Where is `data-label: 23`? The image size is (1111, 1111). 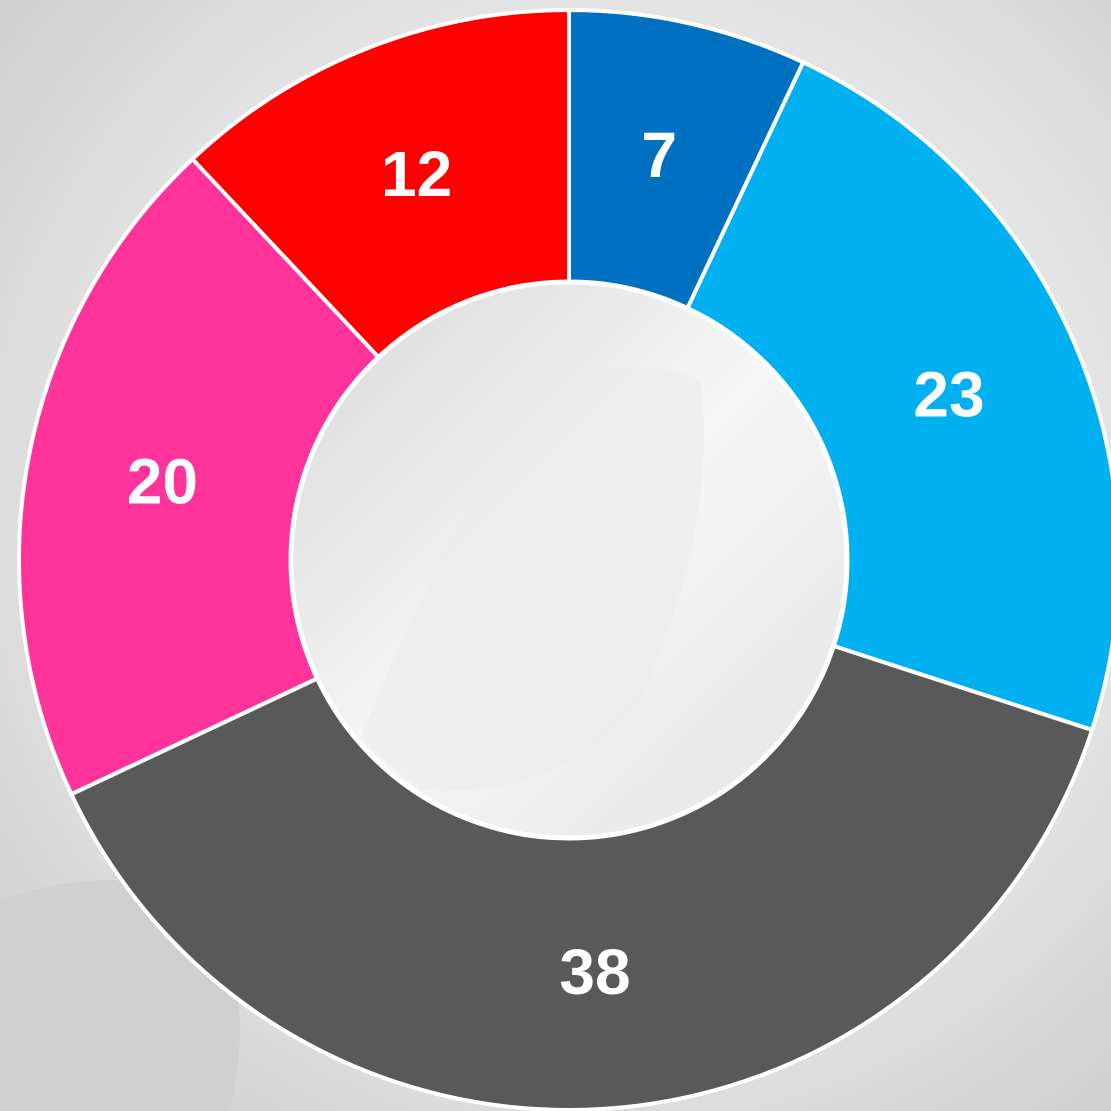 data-label: 23 is located at coordinates (948, 394).